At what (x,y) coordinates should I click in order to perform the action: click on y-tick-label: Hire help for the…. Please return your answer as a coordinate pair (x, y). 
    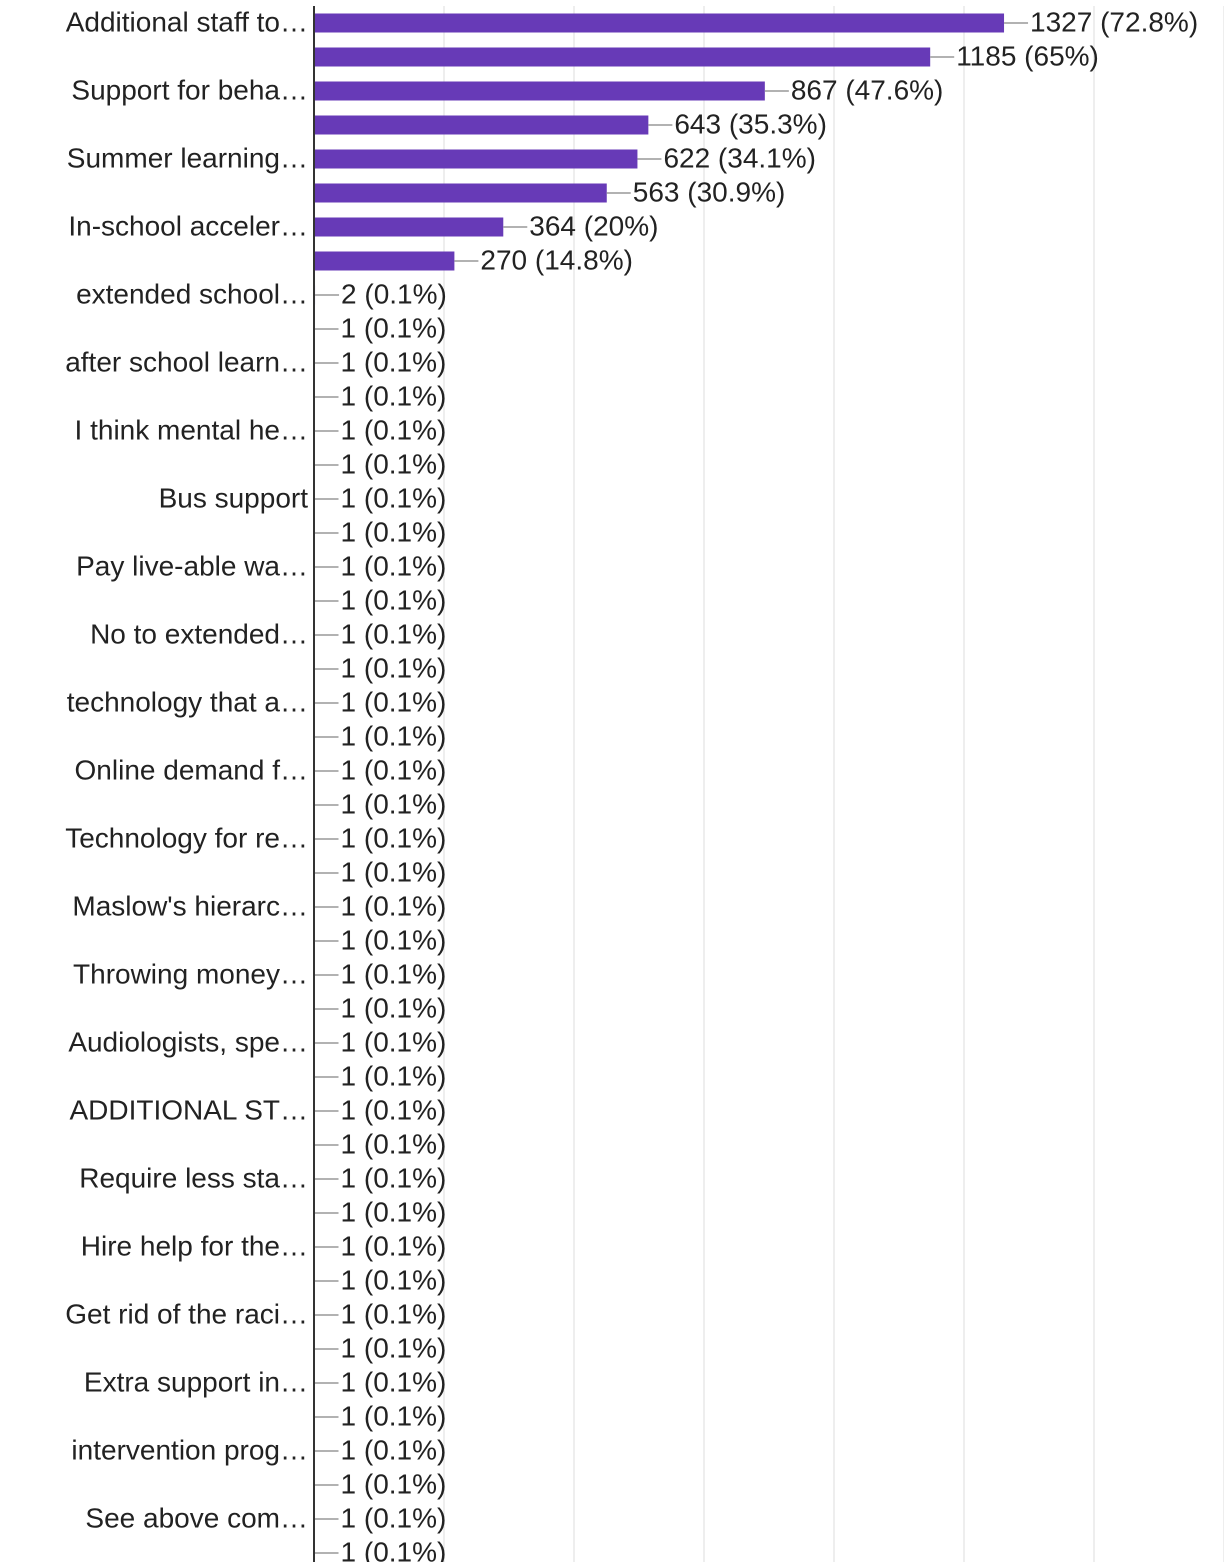
    Looking at the image, I should click on (194, 1245).